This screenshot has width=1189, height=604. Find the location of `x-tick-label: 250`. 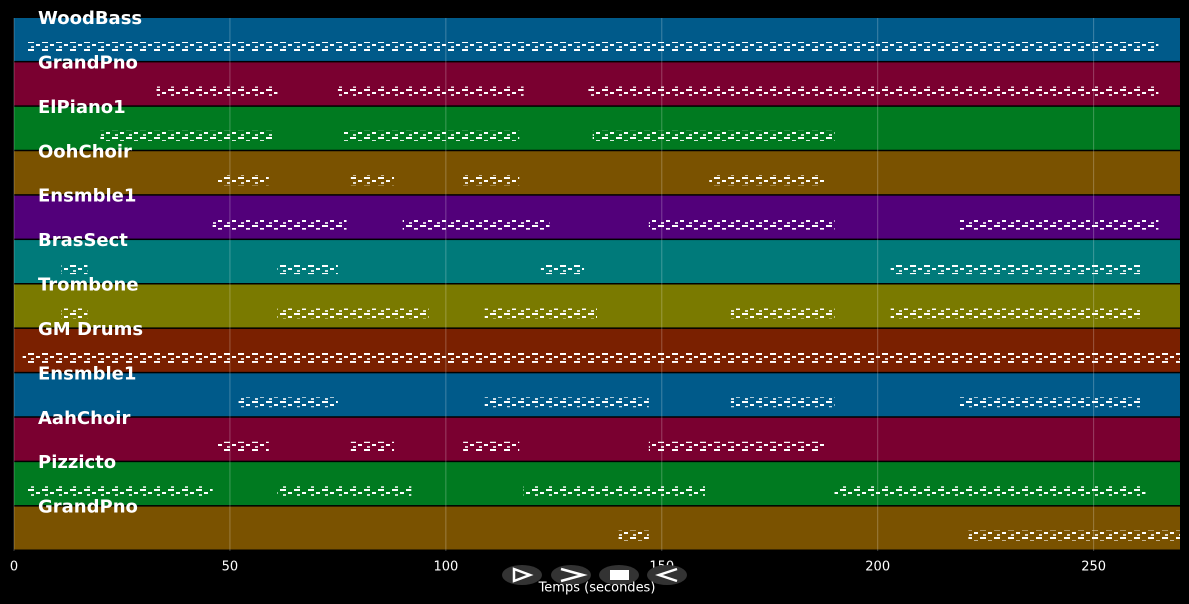

x-tick-label: 250 is located at coordinates (1093, 567).